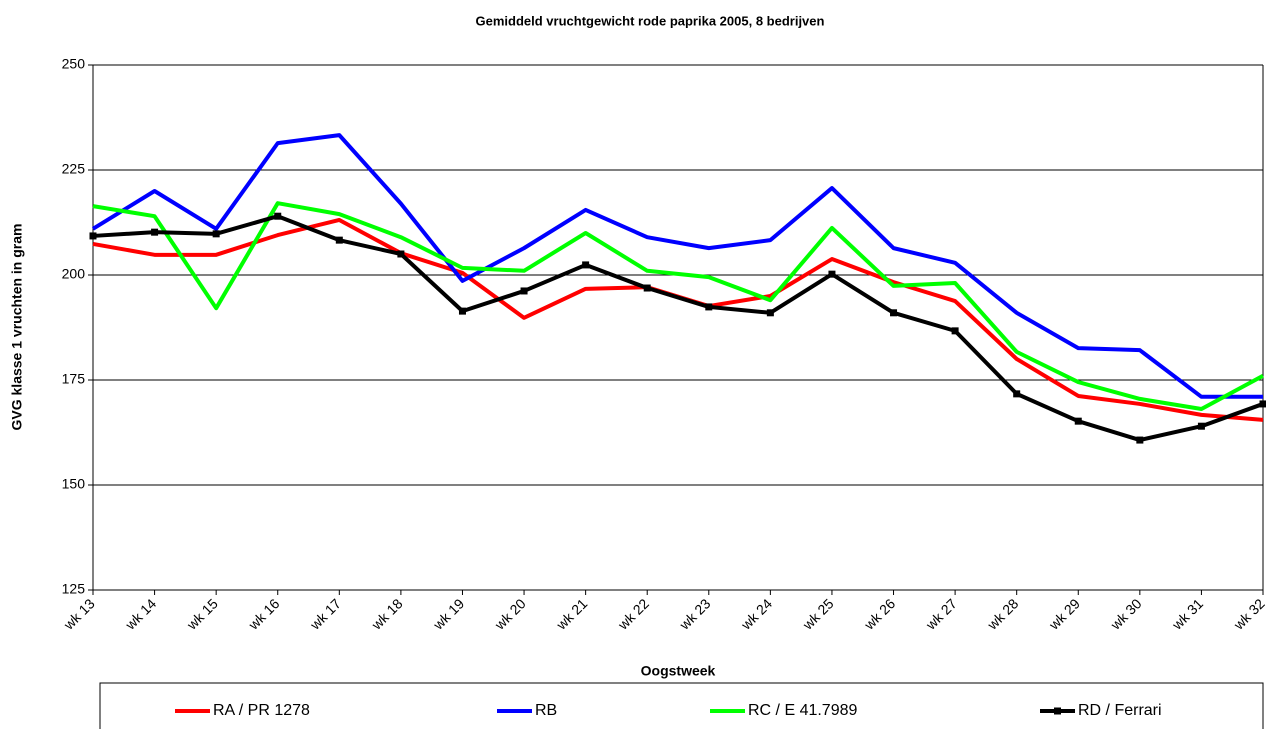 The image size is (1266, 729). I want to click on x-tick-label: wk 16, so click(264, 614).